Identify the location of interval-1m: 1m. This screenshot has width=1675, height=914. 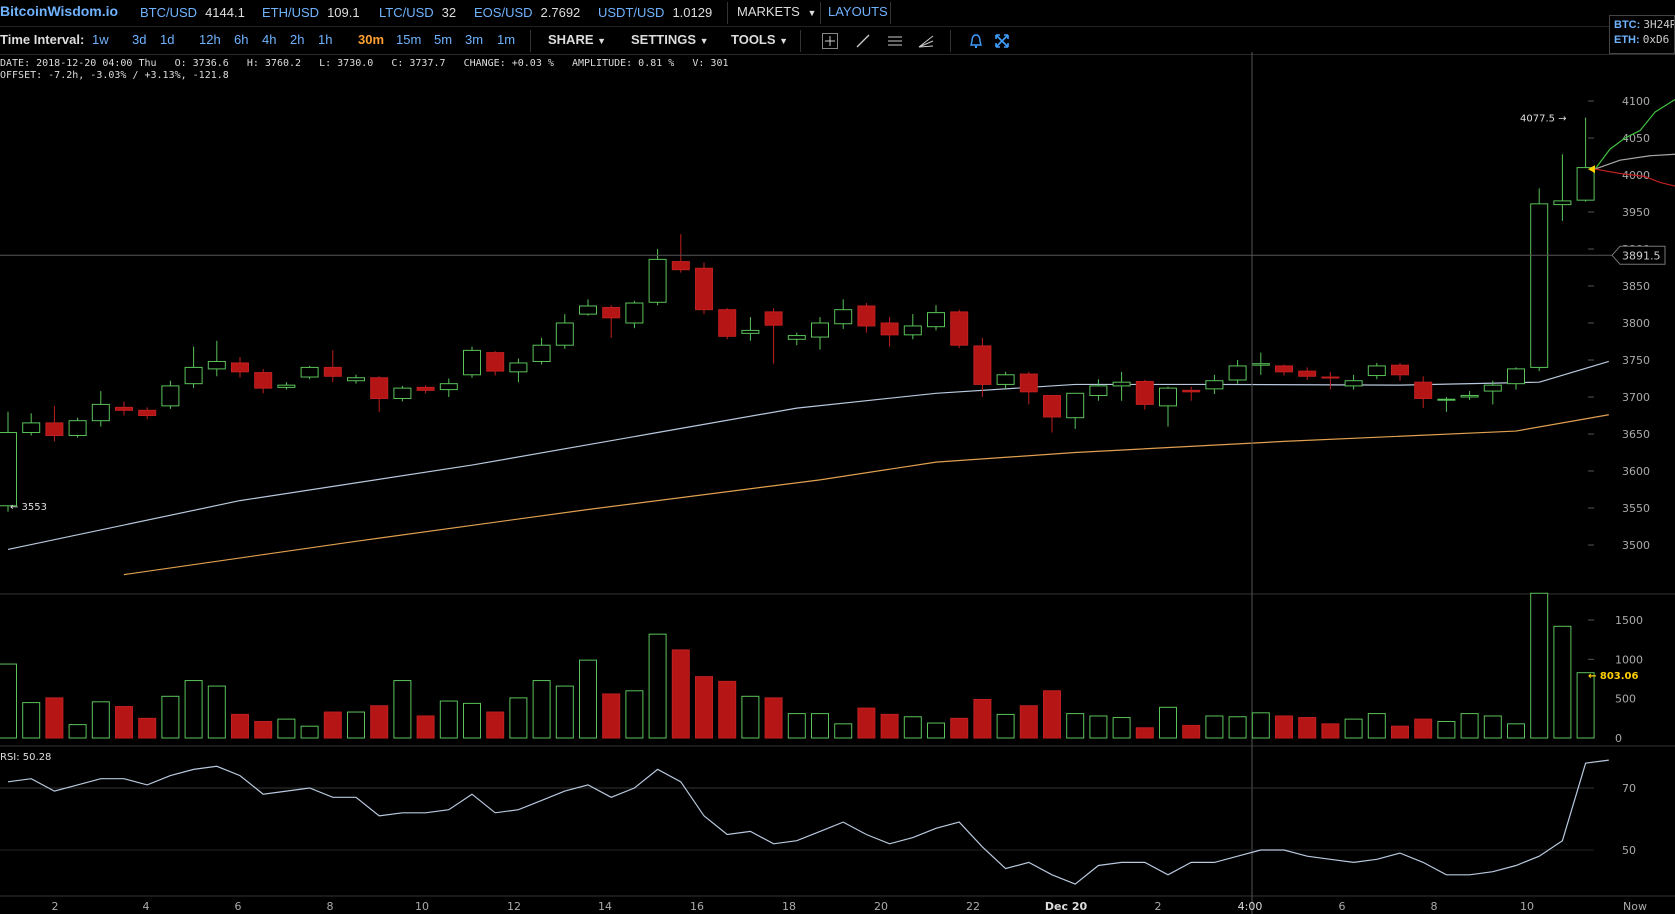
(506, 39).